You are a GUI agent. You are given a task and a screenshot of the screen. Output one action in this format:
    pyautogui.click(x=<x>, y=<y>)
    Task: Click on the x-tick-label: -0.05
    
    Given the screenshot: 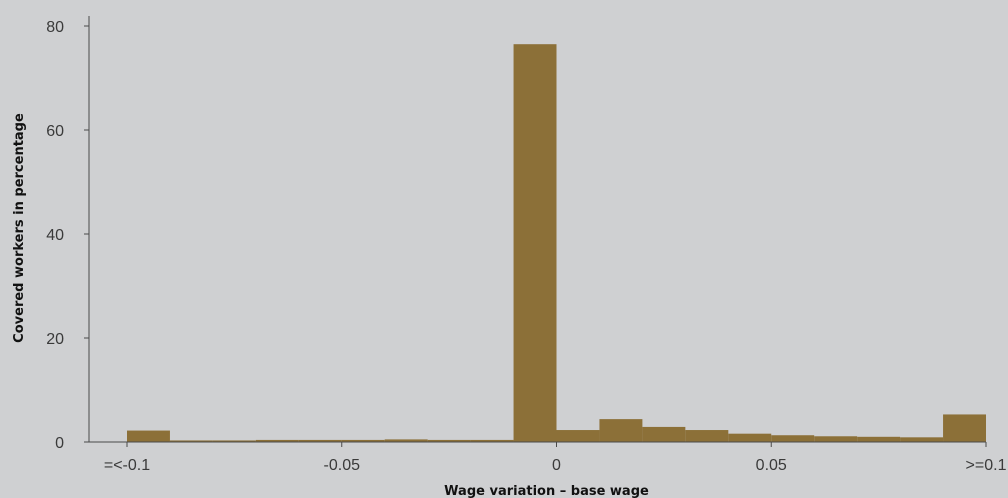 What is the action you would take?
    pyautogui.click(x=342, y=465)
    